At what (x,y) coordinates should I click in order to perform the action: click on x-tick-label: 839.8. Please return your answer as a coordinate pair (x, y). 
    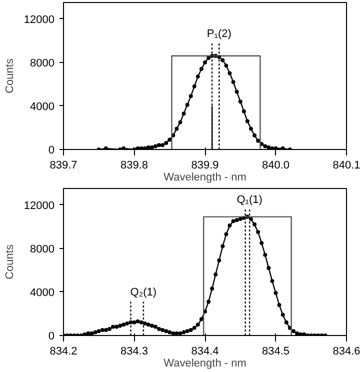
    Looking at the image, I should click on (134, 166).